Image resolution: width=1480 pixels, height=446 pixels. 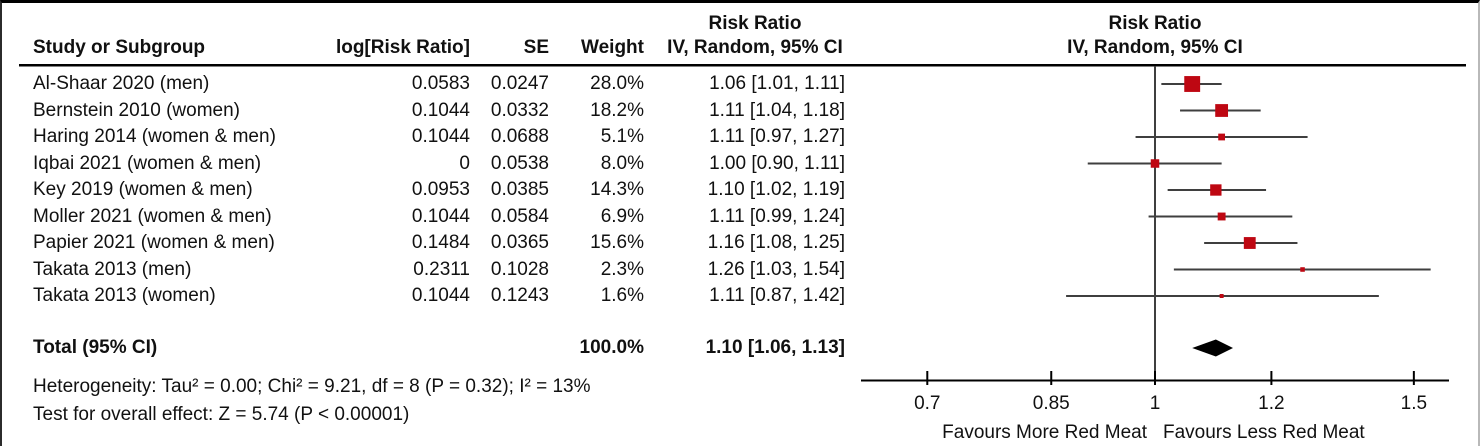 What do you see at coordinates (519, 189) in the screenshot?
I see `se-value: 0.0385` at bounding box center [519, 189].